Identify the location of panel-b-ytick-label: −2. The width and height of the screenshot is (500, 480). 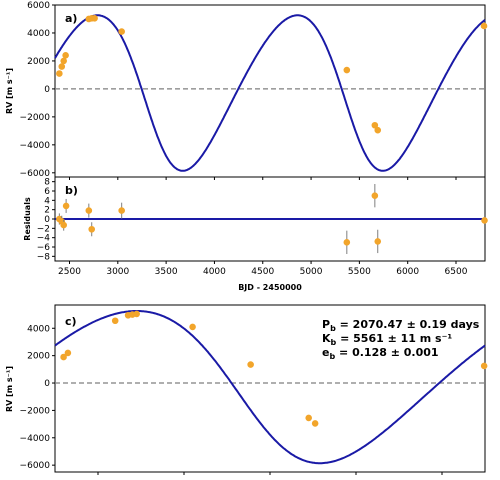
(43, 229).